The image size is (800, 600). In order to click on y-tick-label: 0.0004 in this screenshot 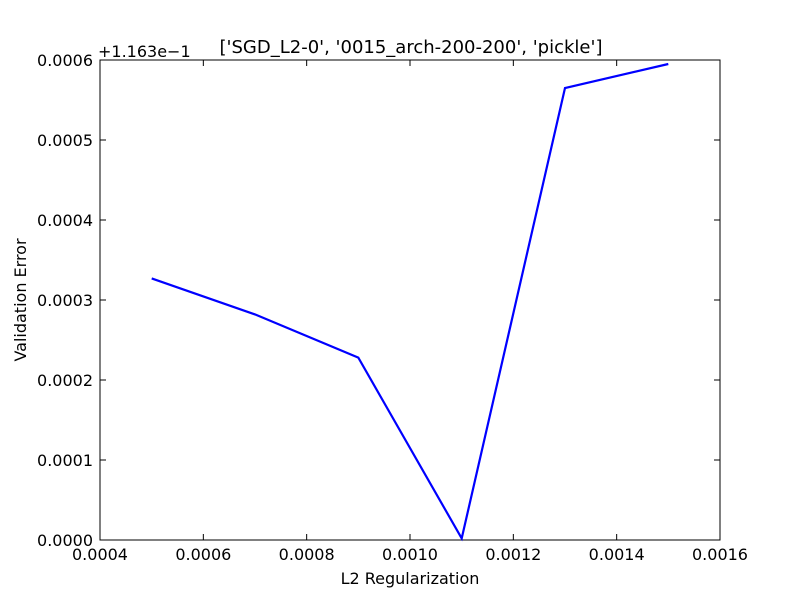, I will do `click(65, 220)`.